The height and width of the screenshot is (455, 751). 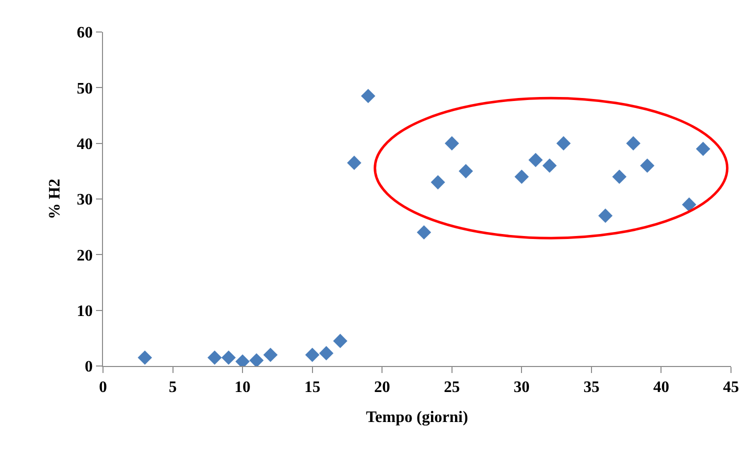 I want to click on x-tick-label: 0, so click(x=103, y=387).